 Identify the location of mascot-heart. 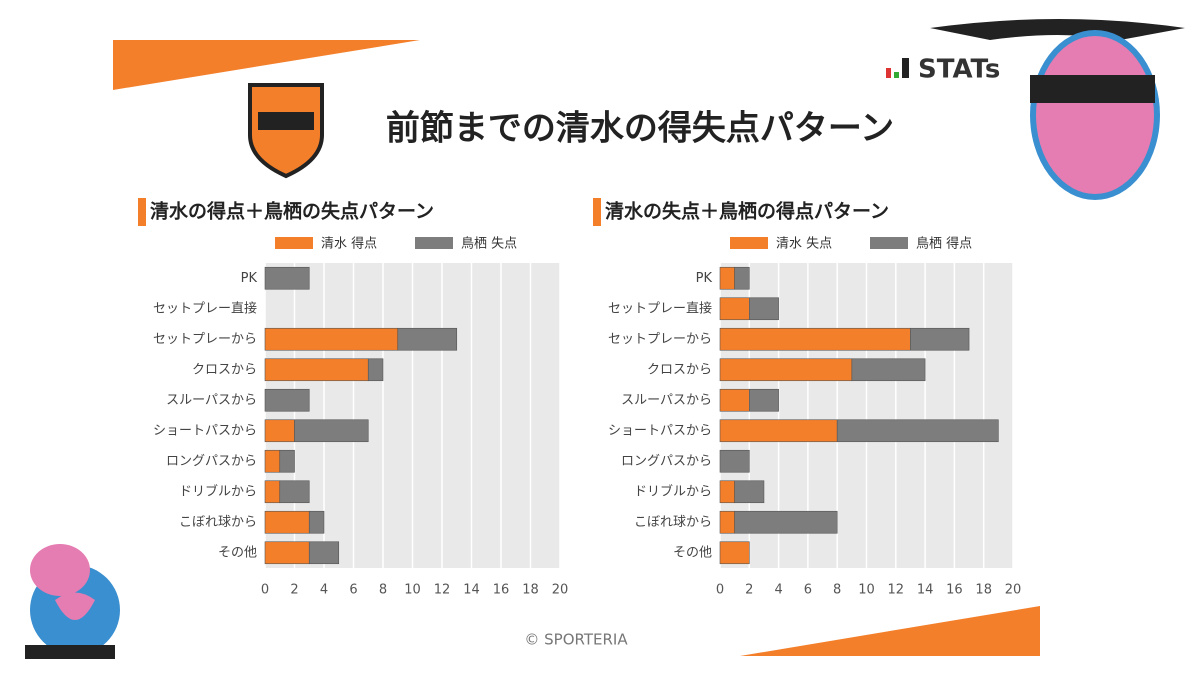
(75, 606).